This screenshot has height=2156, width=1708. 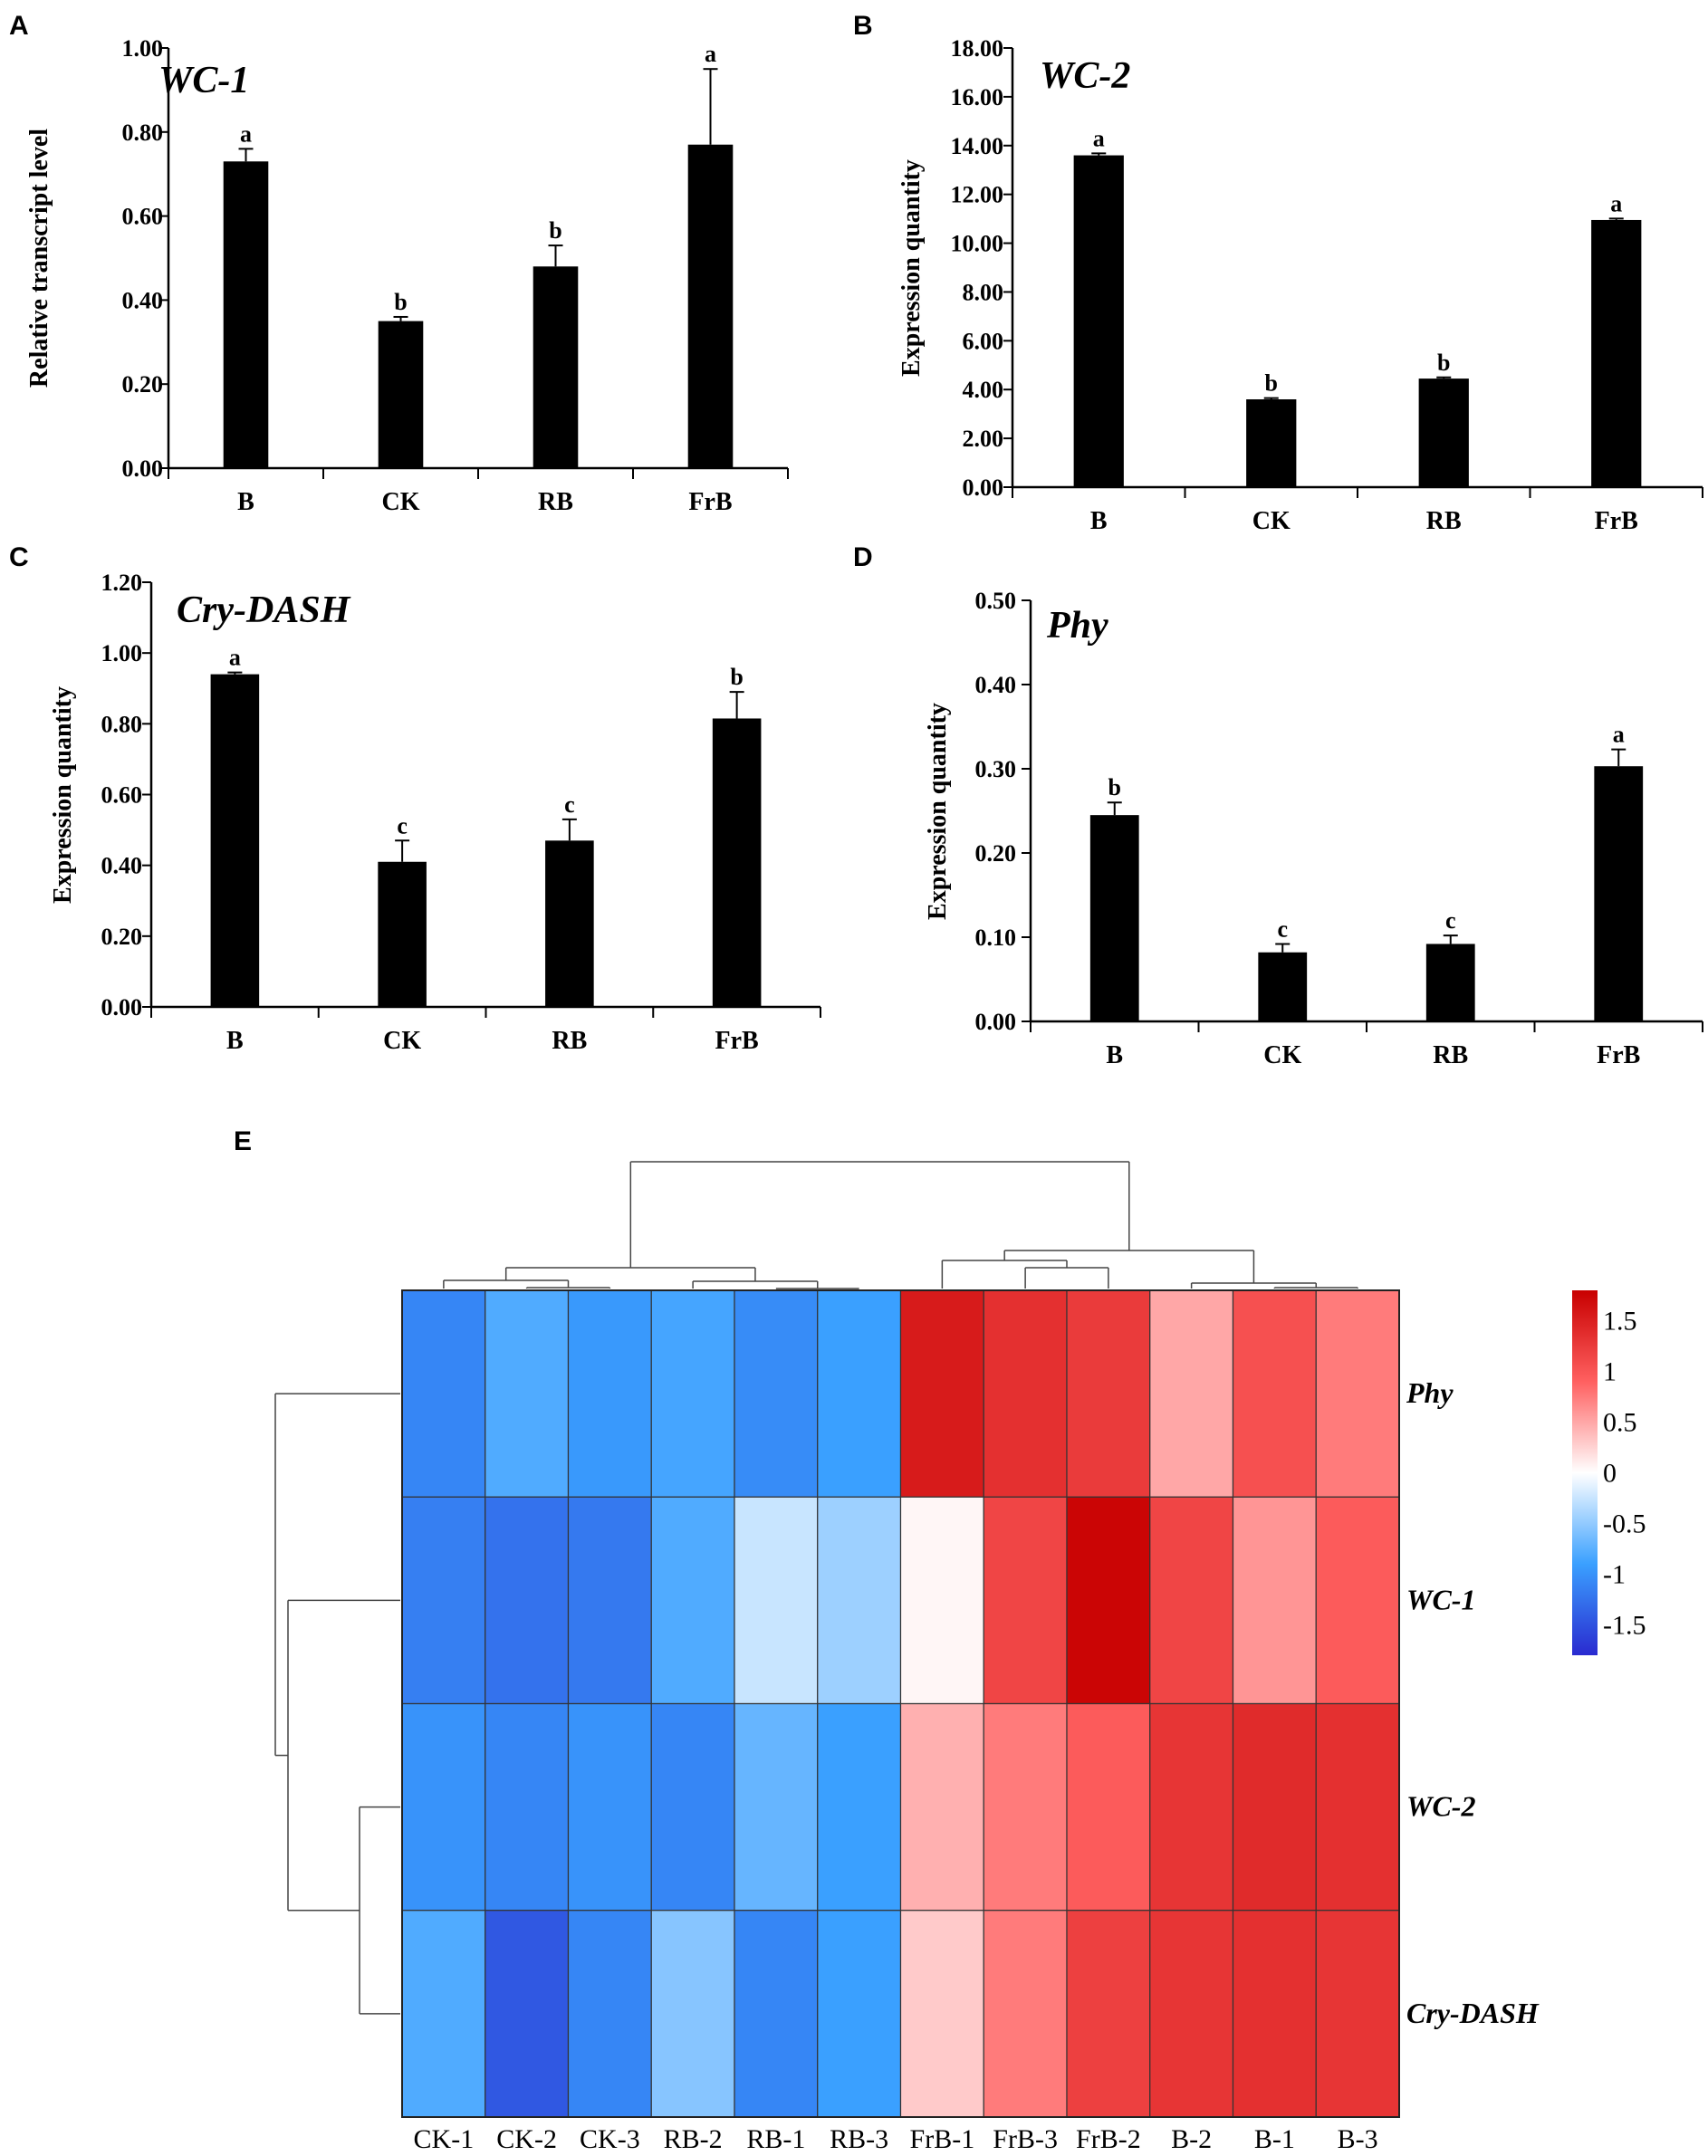 What do you see at coordinates (1440, 1599) in the screenshot?
I see `row-label: WC-1` at bounding box center [1440, 1599].